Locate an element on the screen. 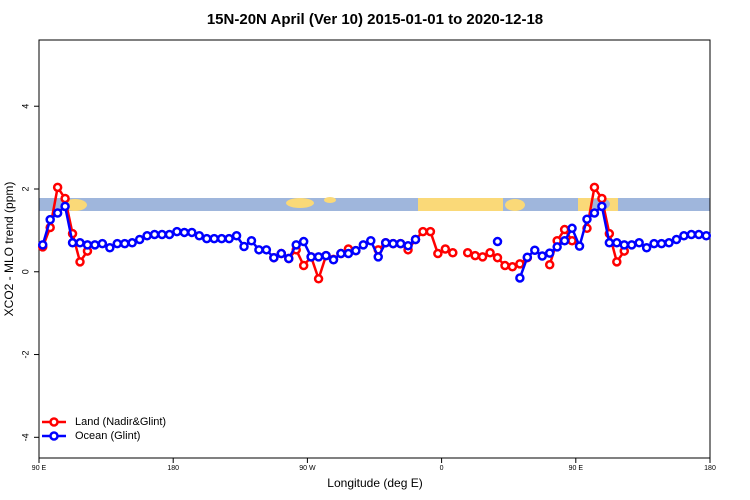 This screenshot has width=750, height=500. x-tick-label: 90 W is located at coordinates (307, 468).